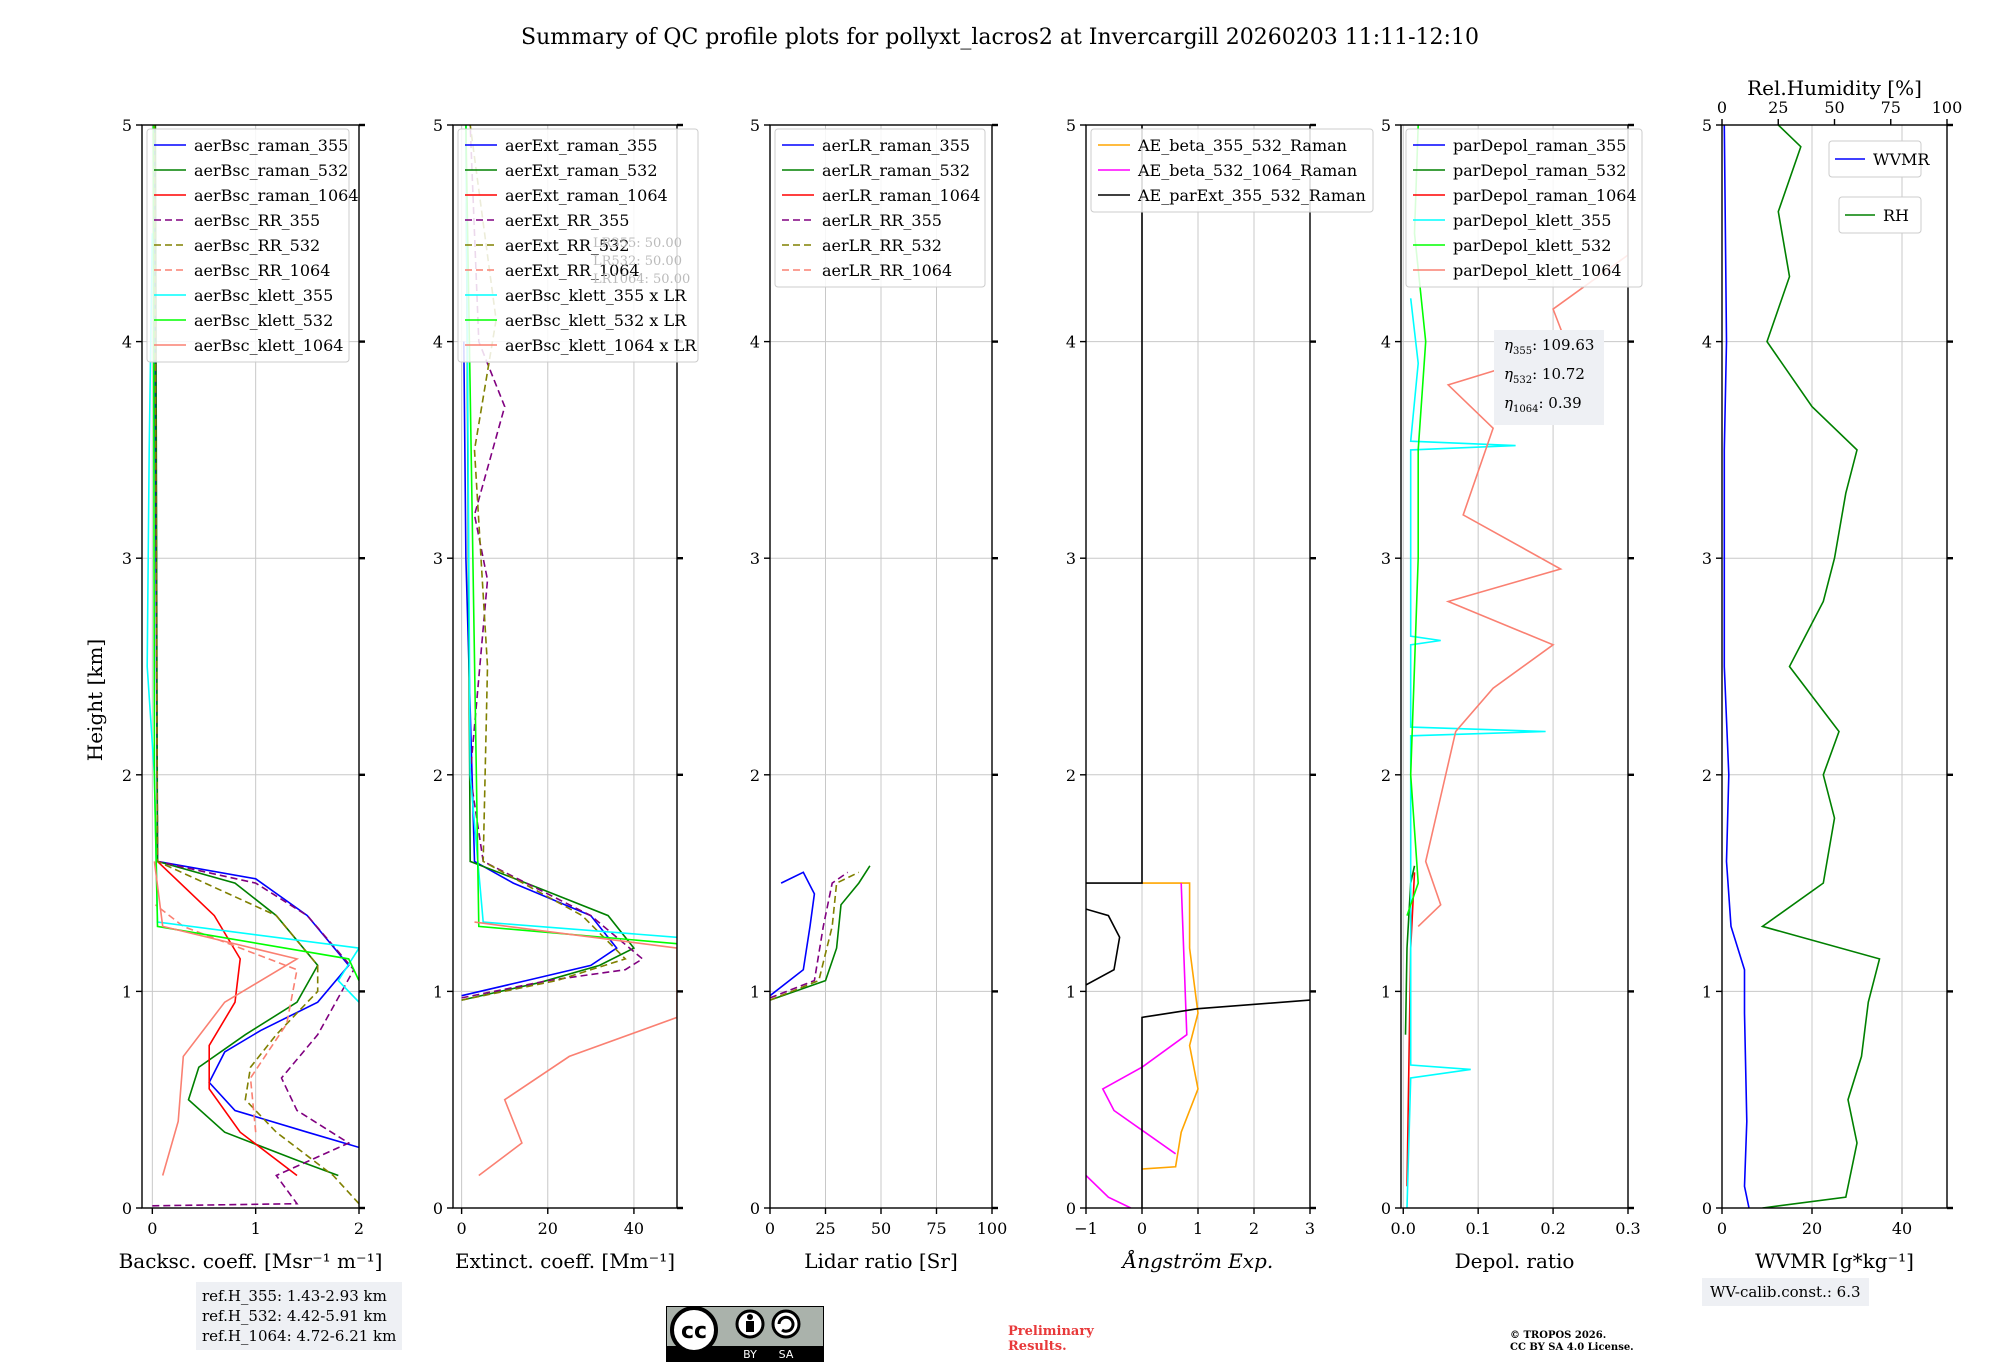 This screenshot has height=1362, width=2000. Describe the element at coordinates (1812, 1228) in the screenshot. I see `x-tick-label-1: 20` at that location.